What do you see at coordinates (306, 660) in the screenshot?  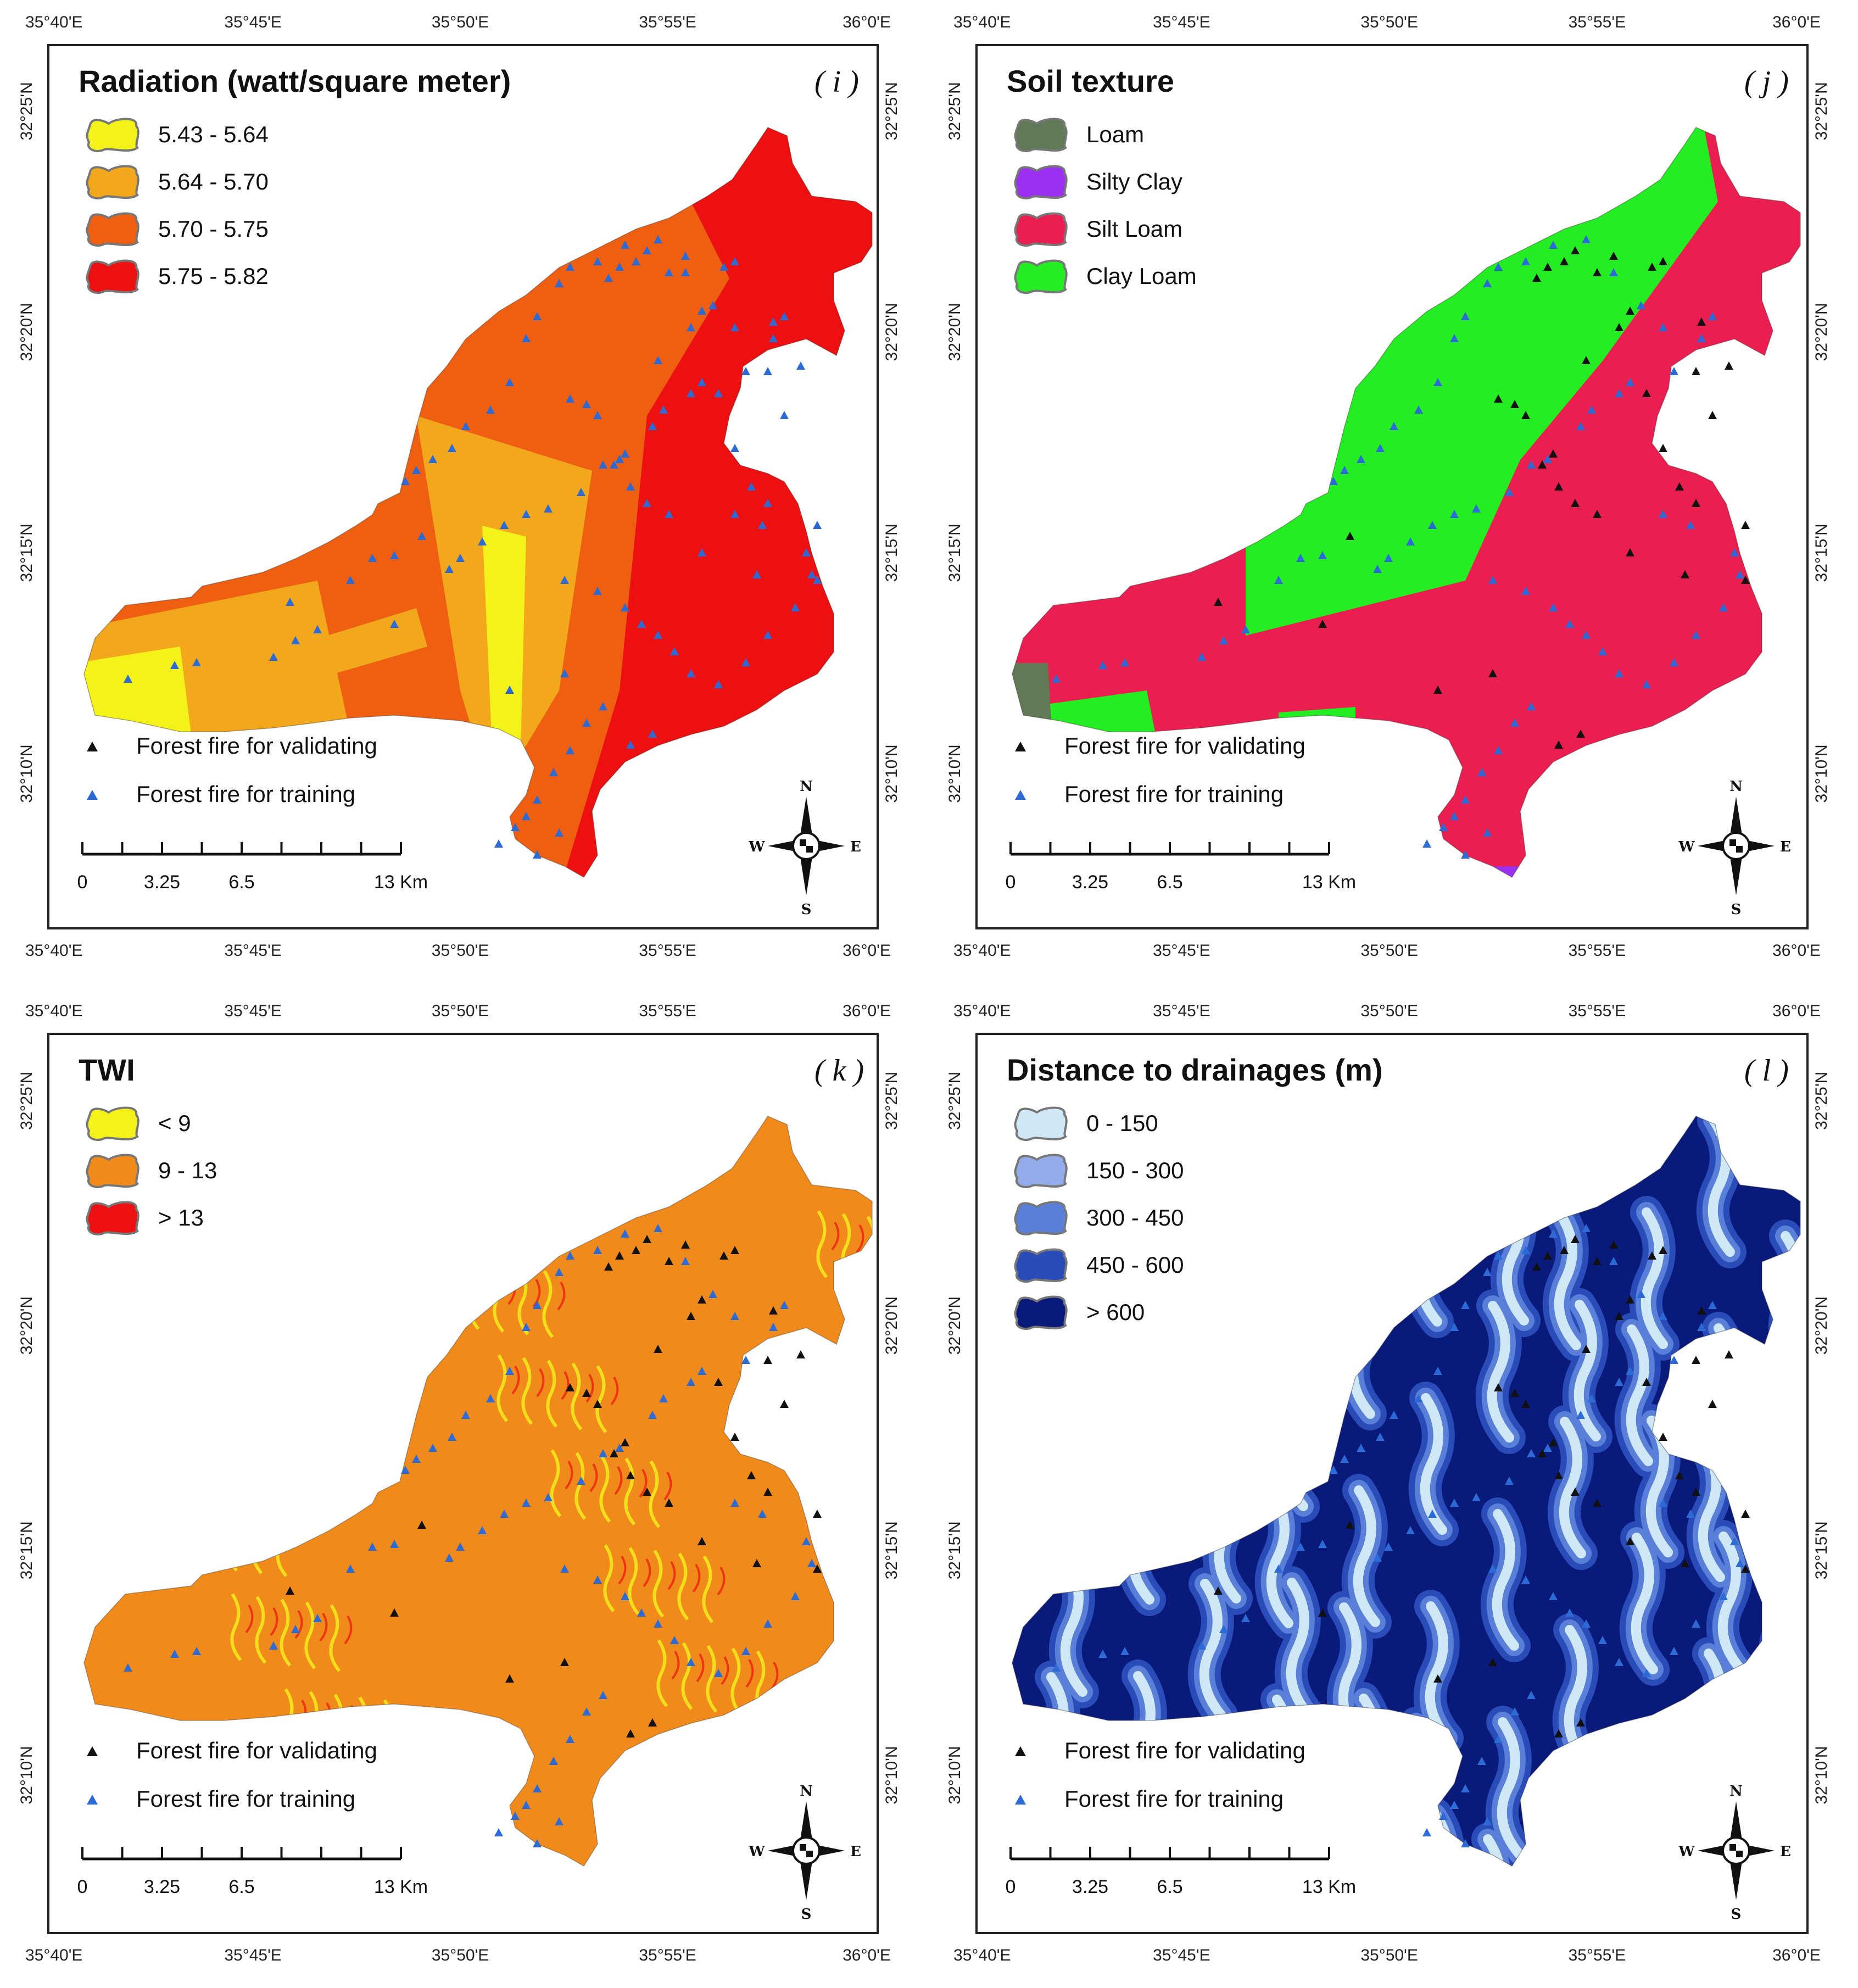 I see `radiation-zone-mid` at bounding box center [306, 660].